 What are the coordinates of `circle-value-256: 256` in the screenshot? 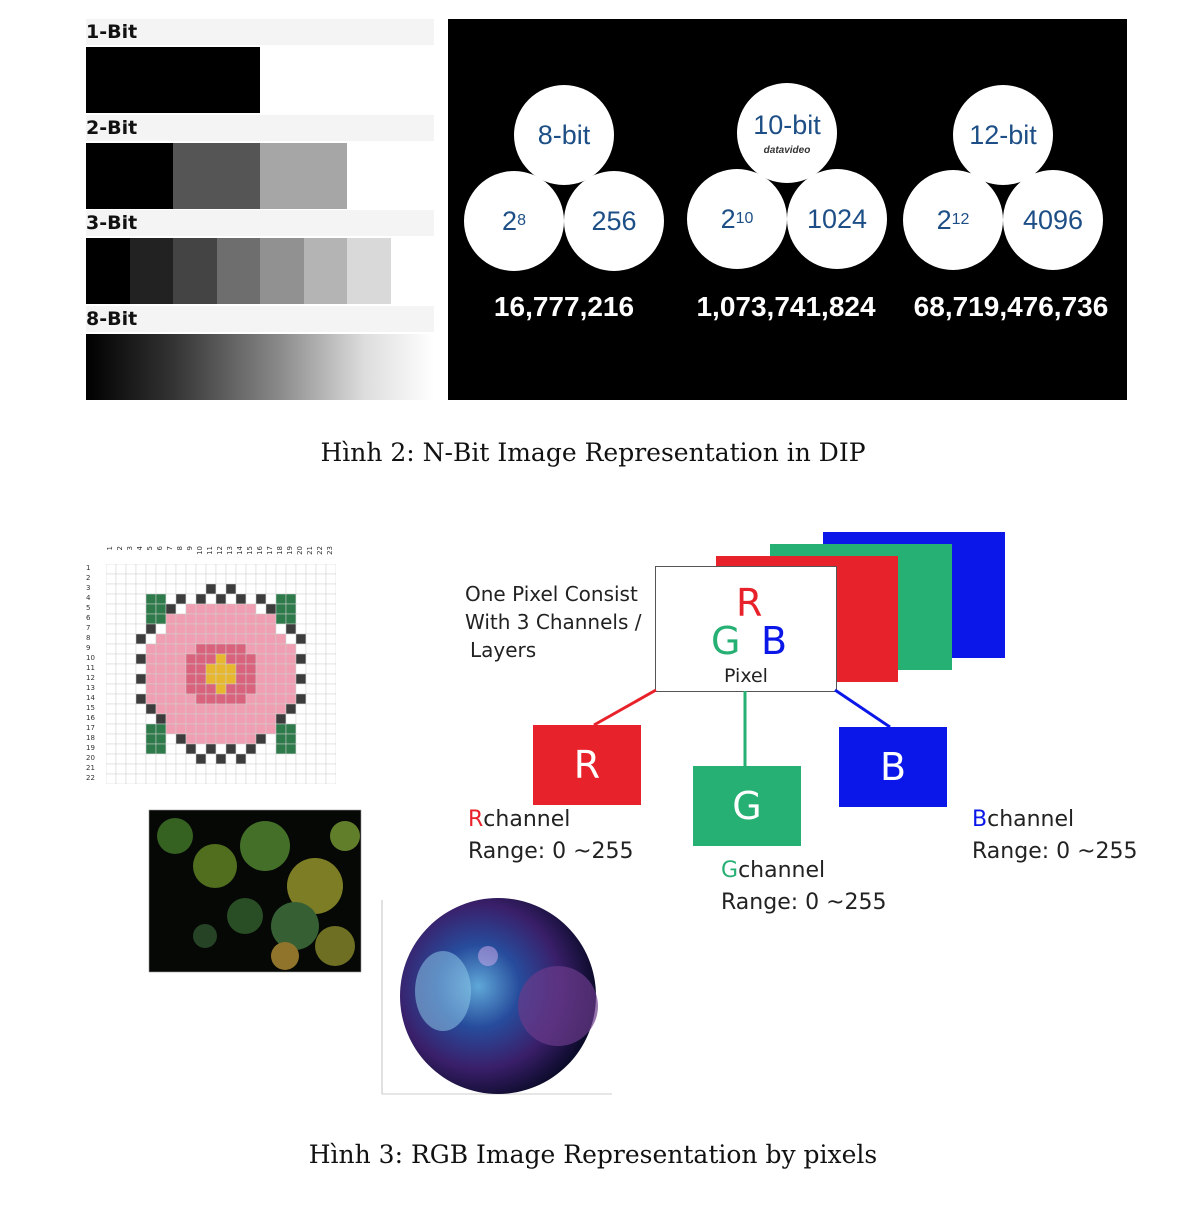 It's located at (614, 221).